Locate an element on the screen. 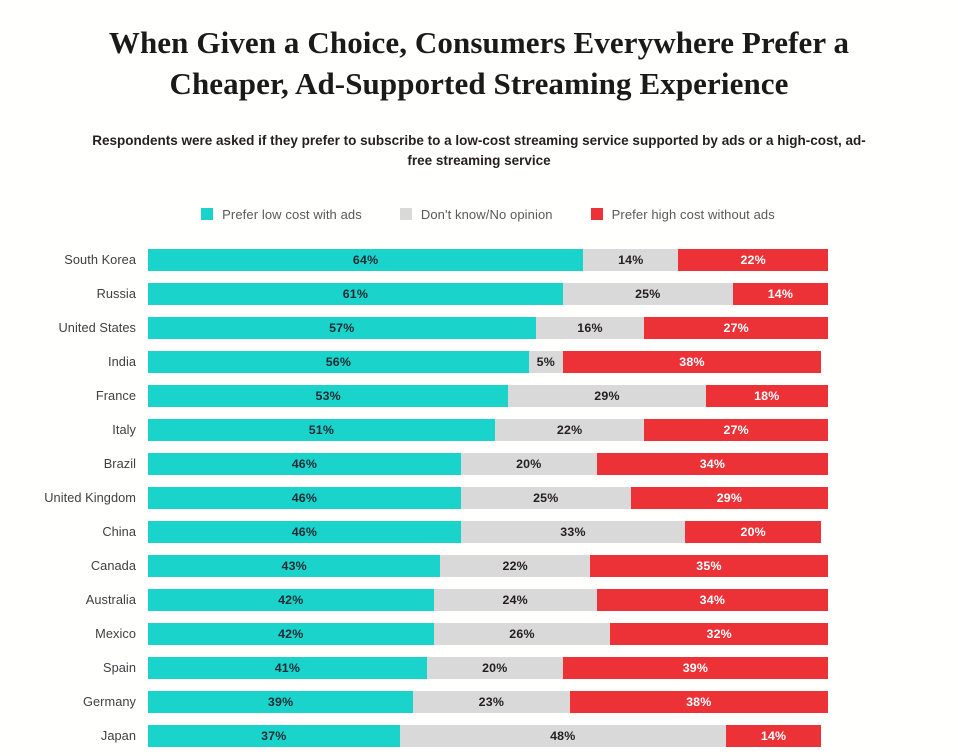 The width and height of the screenshot is (958, 756). bar-value-label: 5% is located at coordinates (545, 361).